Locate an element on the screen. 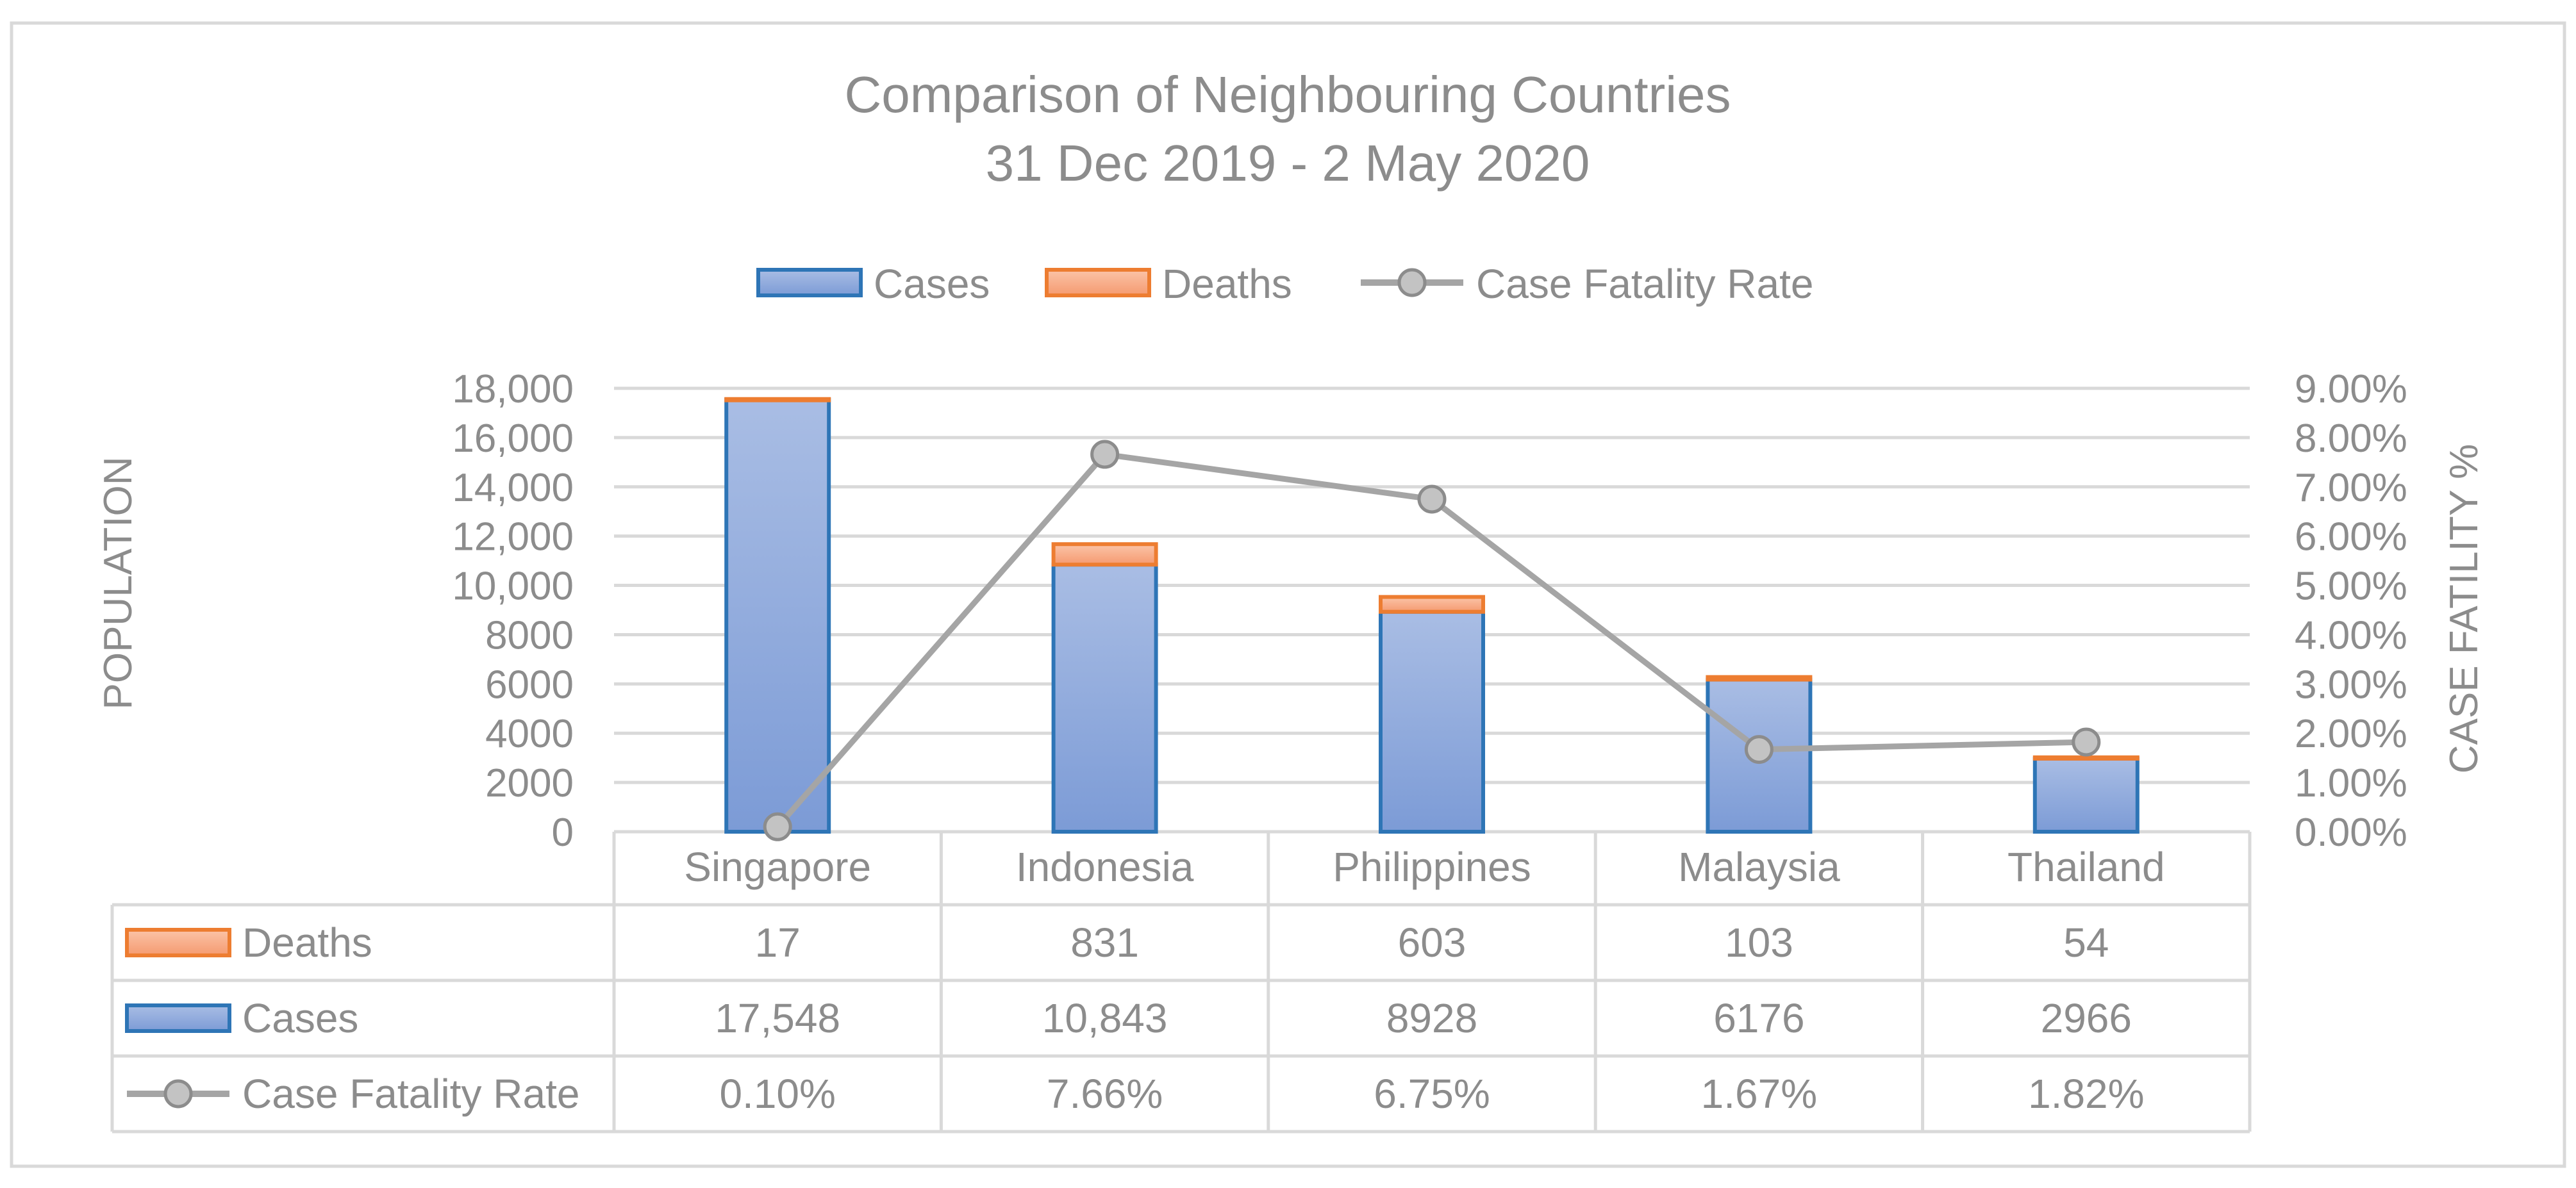 Image resolution: width=2576 pixels, height=1188 pixels. table-cell: 17,548 is located at coordinates (777, 1018).